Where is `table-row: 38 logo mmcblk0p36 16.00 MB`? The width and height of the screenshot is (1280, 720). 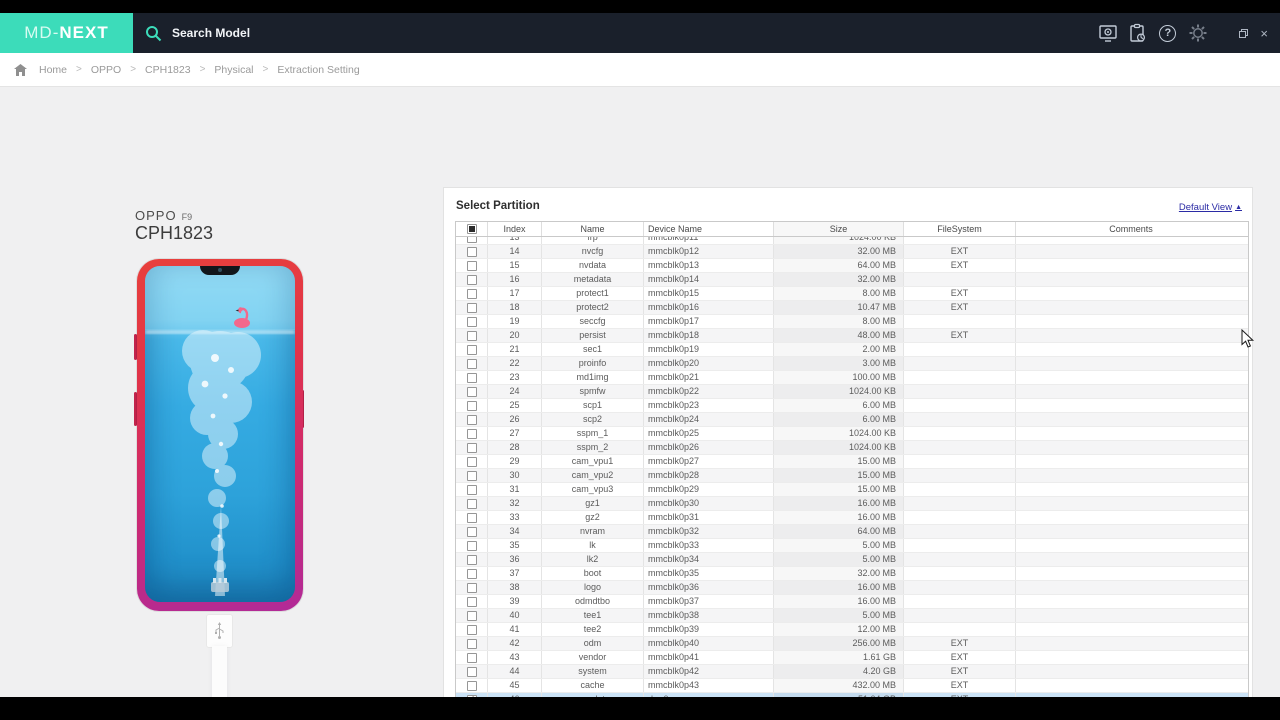 table-row: 38 logo mmcblk0p36 16.00 MB is located at coordinates (852, 588).